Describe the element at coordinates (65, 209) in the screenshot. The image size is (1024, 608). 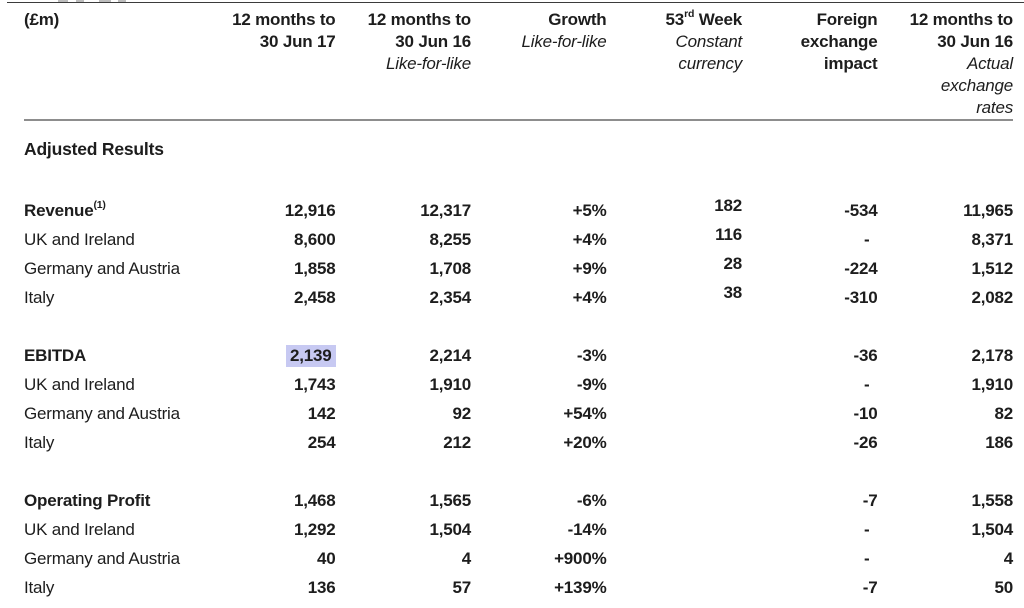
I see `row-label: Revenue(1)` at that location.